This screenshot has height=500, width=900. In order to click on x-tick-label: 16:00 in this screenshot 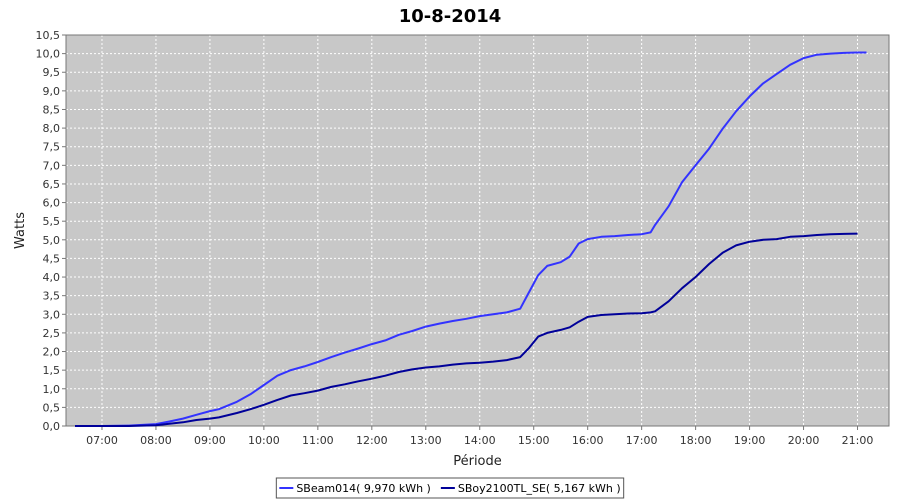, I will do `click(588, 440)`.